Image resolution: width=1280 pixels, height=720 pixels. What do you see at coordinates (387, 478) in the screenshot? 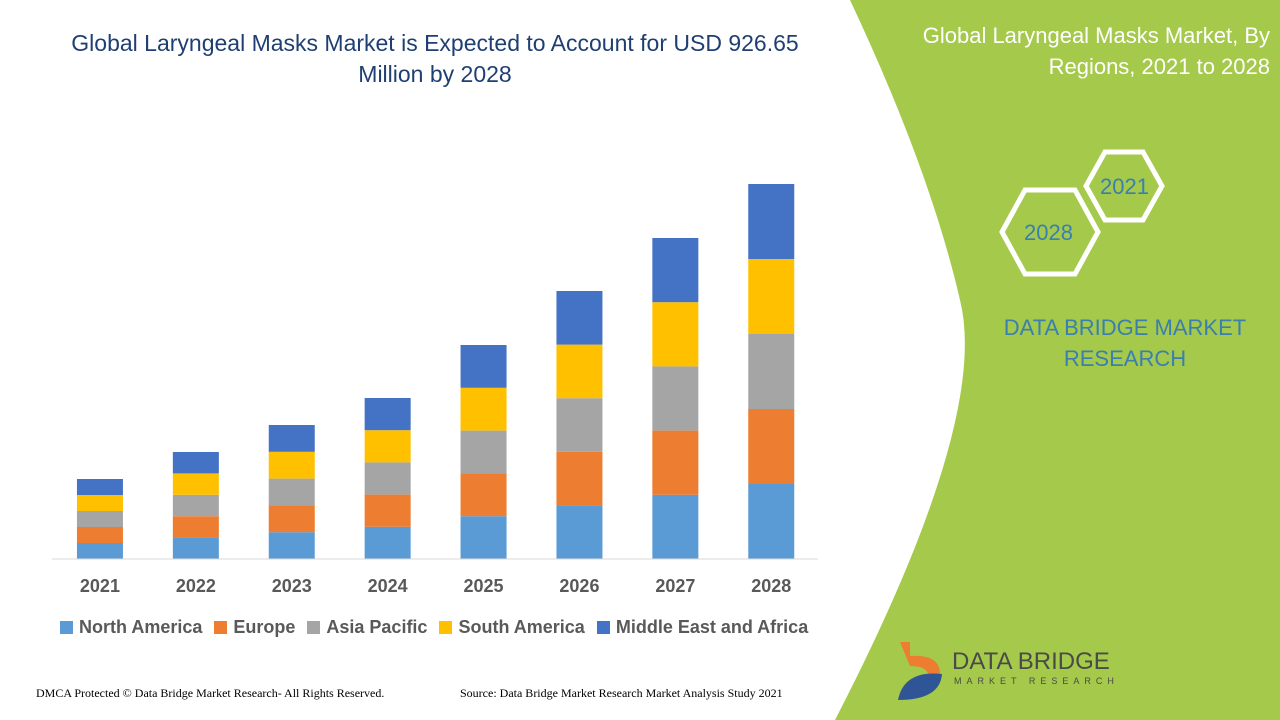
I see `bar-segment-2024-asia-pacific` at bounding box center [387, 478].